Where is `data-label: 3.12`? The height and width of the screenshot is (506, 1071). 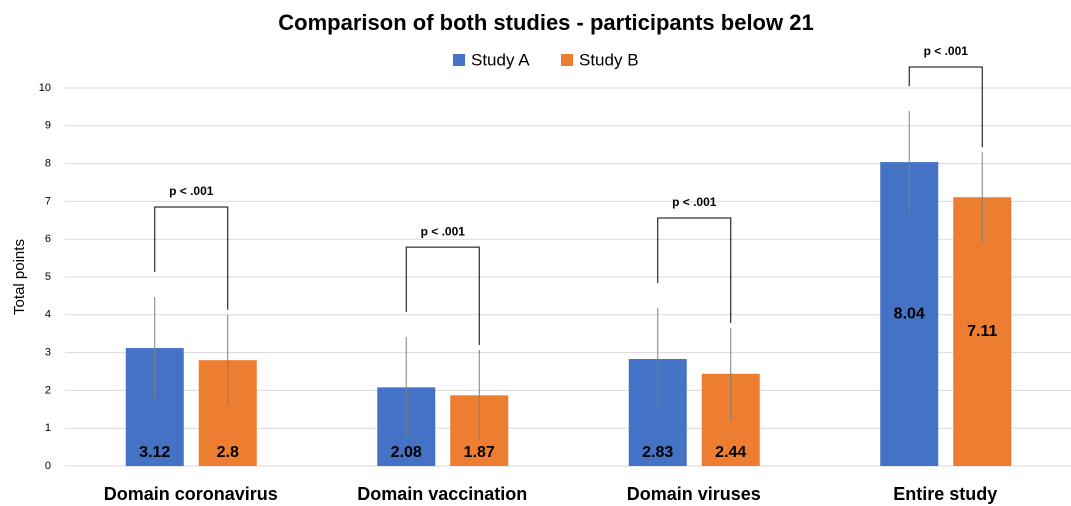
data-label: 3.12 is located at coordinates (154, 452).